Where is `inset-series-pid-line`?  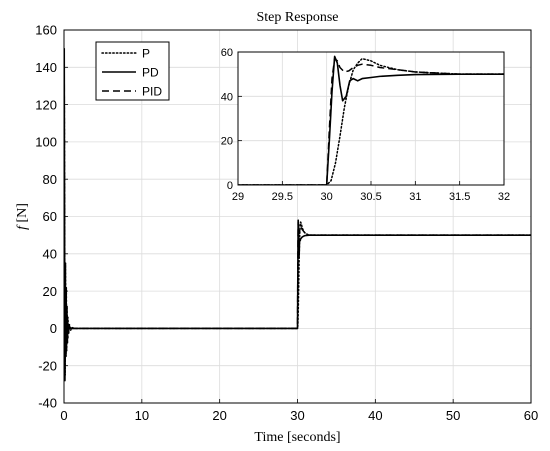
inset-series-pid-line is located at coordinates (371, 121).